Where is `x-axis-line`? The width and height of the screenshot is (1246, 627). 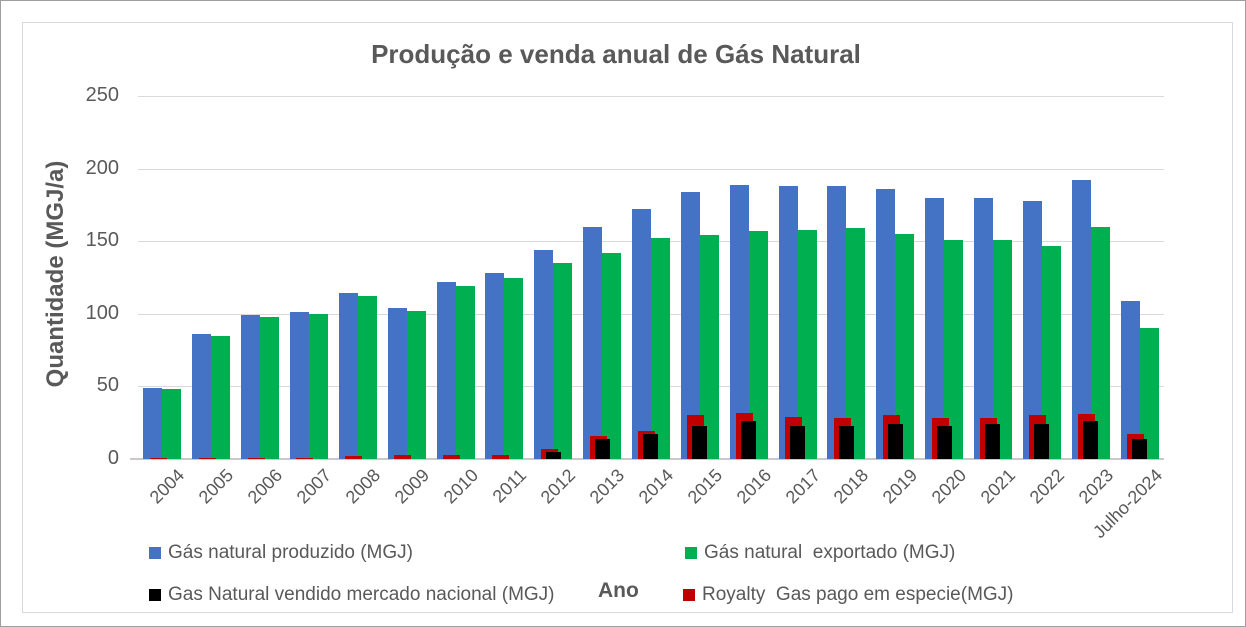 x-axis-line is located at coordinates (647, 459).